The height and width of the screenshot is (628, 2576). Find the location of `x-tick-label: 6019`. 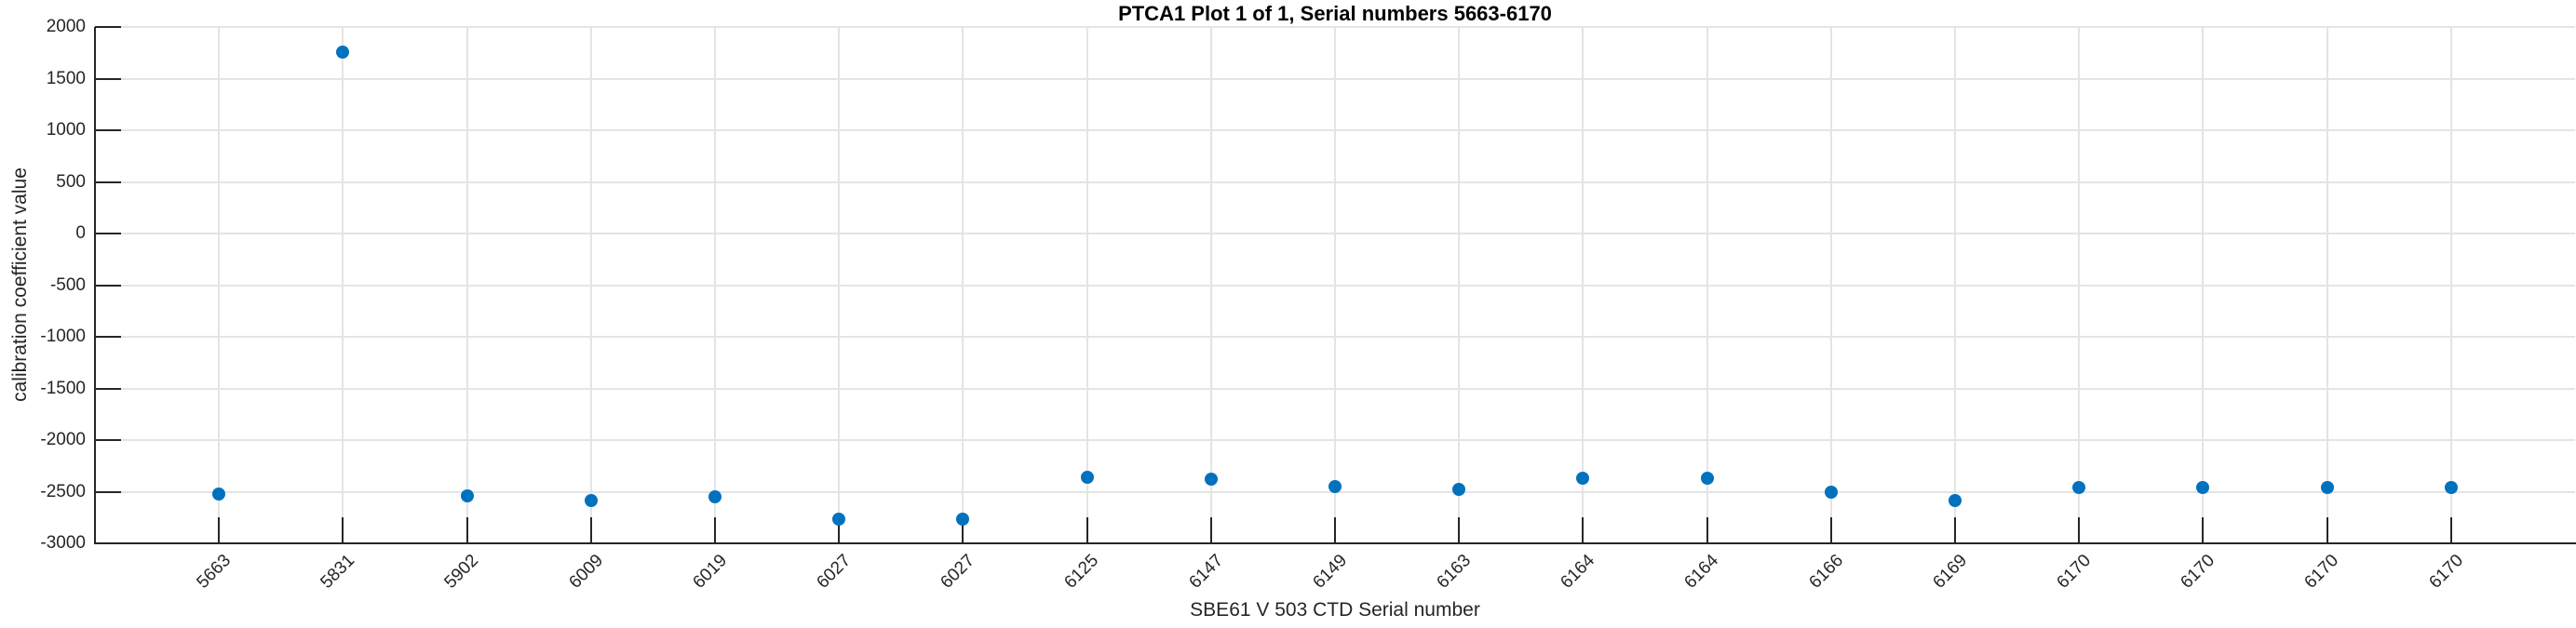

x-tick-label: 6019 is located at coordinates (710, 572).